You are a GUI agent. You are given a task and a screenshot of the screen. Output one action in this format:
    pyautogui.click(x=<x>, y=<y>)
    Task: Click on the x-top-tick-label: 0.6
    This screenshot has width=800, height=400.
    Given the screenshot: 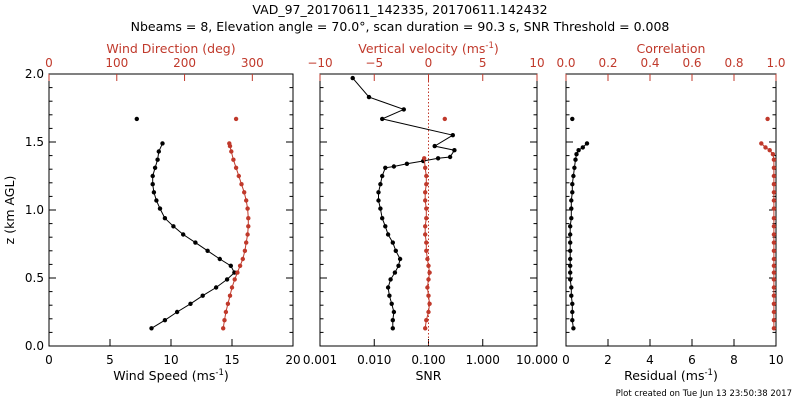 What is the action you would take?
    pyautogui.click(x=691, y=63)
    